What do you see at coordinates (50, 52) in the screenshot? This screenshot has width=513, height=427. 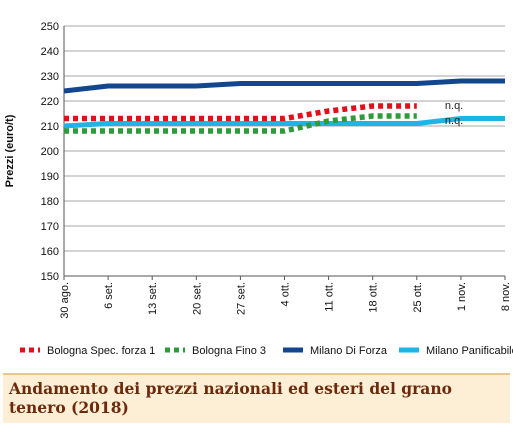 I see `y-tick-label: 240` at bounding box center [50, 52].